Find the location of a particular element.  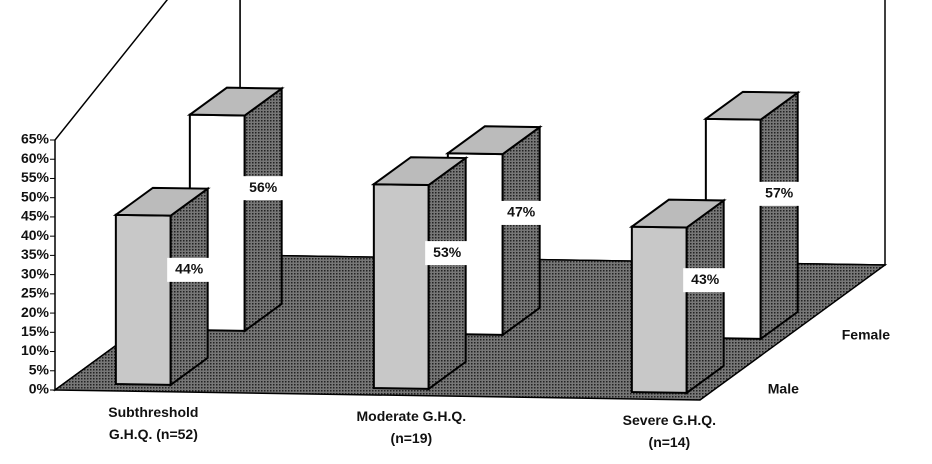

y-tick-label: 40% is located at coordinates (35, 235).